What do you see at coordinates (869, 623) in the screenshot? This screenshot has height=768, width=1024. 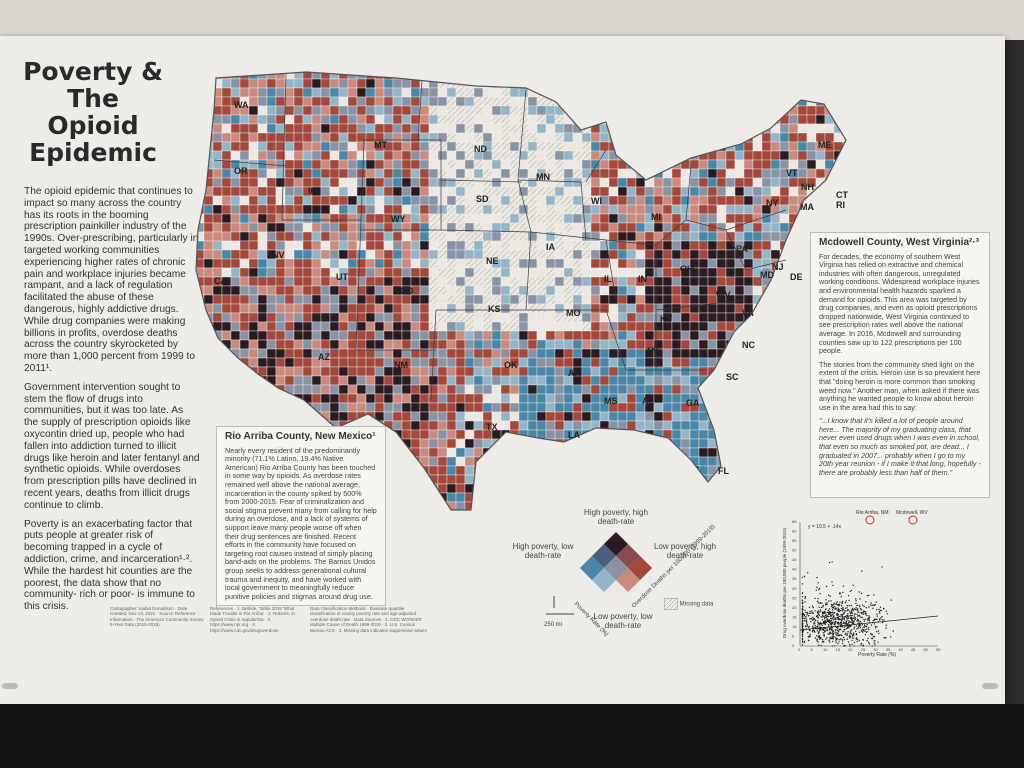 I see `regression-line` at bounding box center [869, 623].